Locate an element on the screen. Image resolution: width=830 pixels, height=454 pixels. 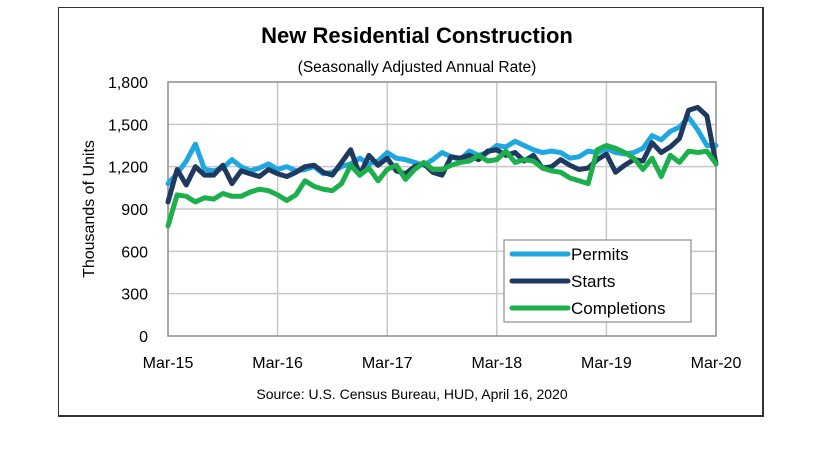
y-tick-label: 300 is located at coordinates (134, 295).